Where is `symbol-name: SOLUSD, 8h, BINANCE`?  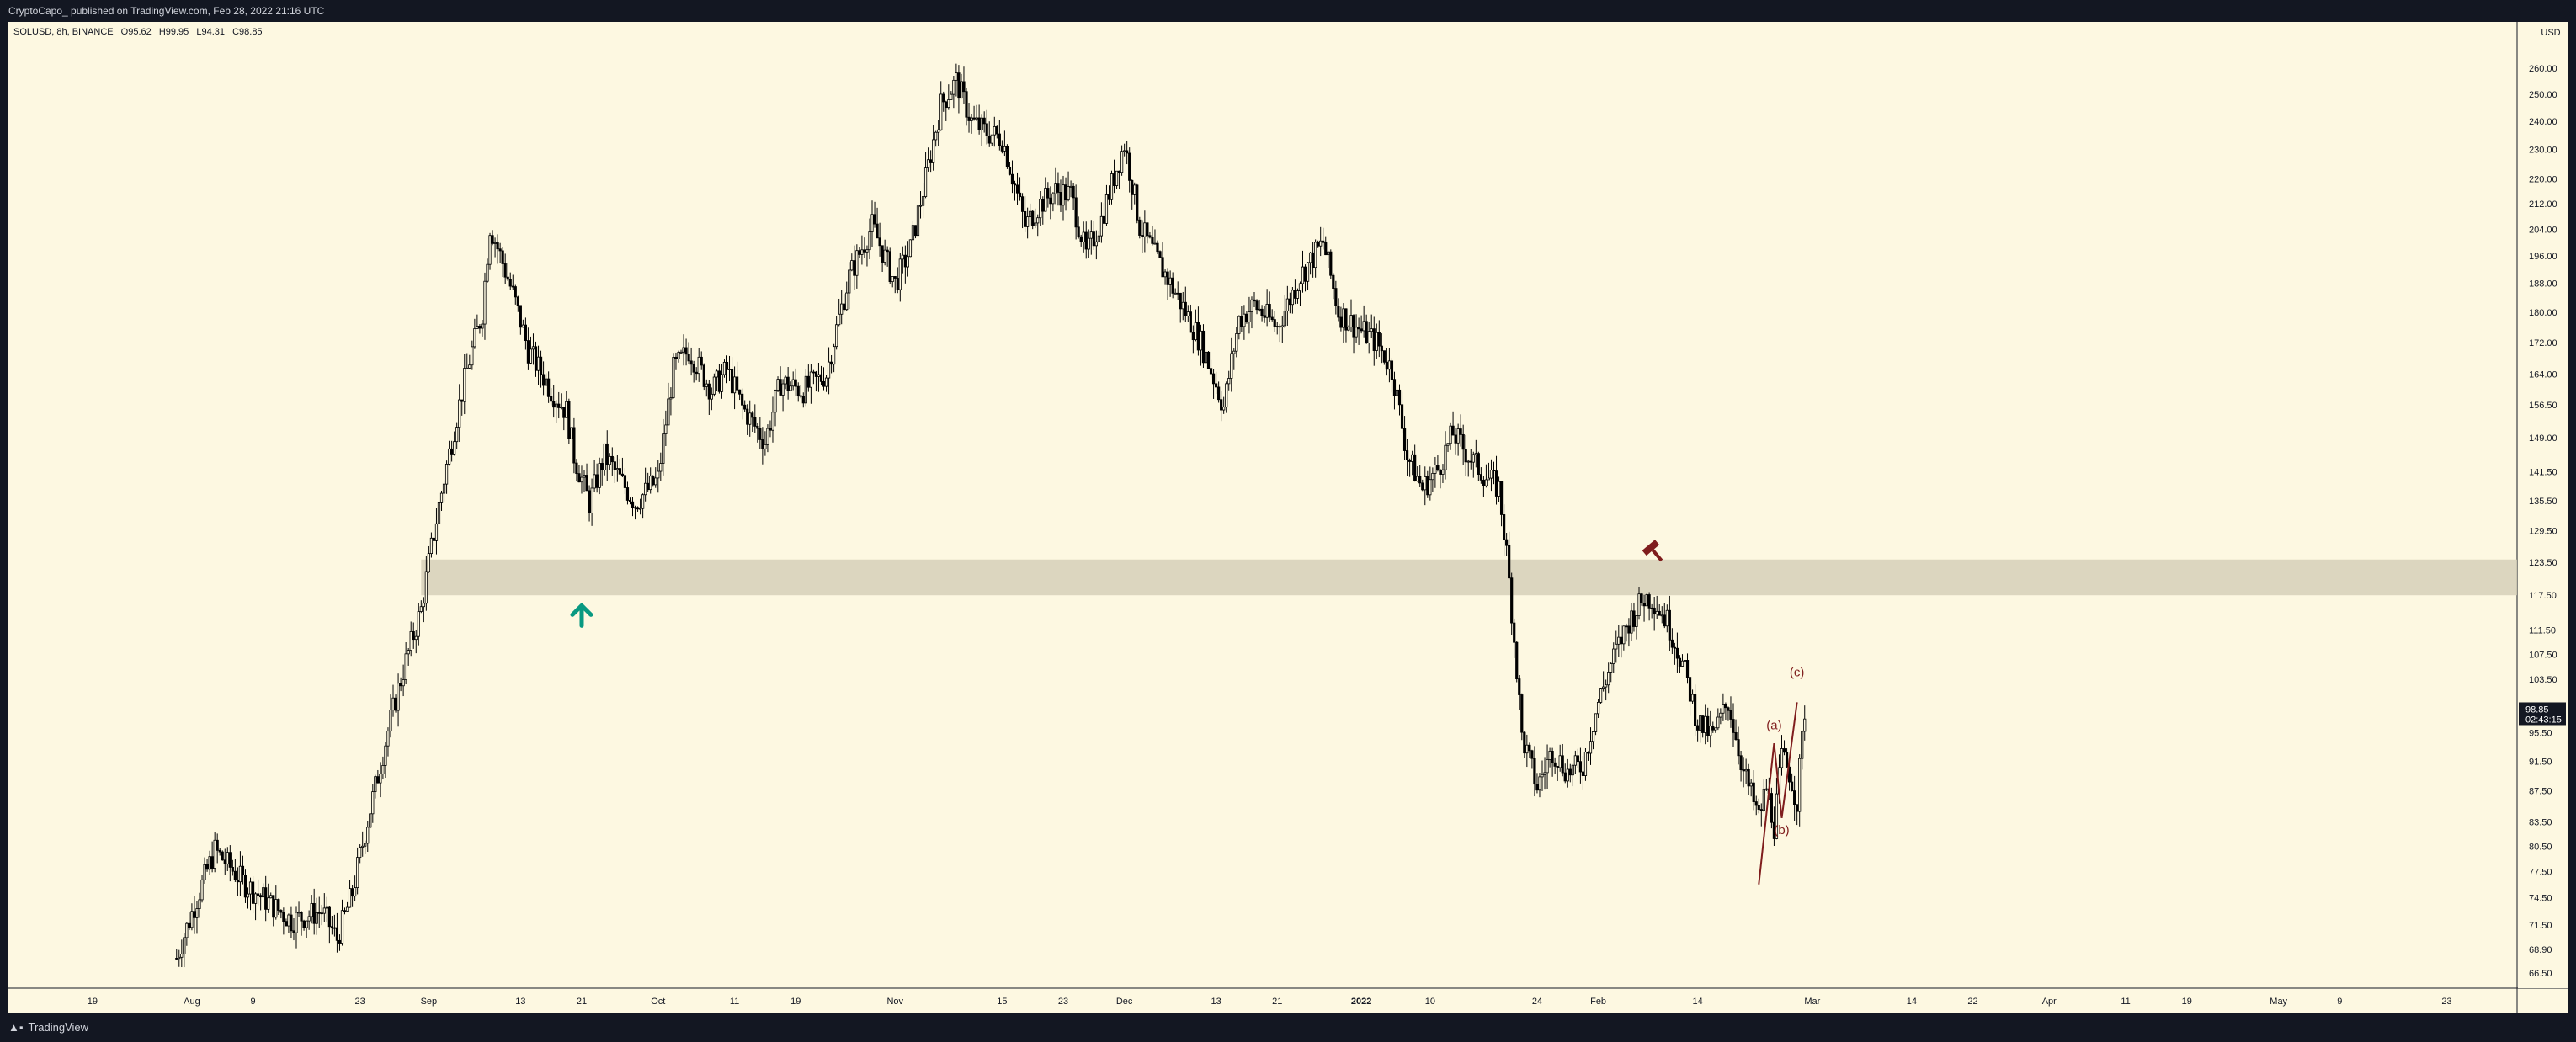 symbol-name: SOLUSD, 8h, BINANCE is located at coordinates (63, 32).